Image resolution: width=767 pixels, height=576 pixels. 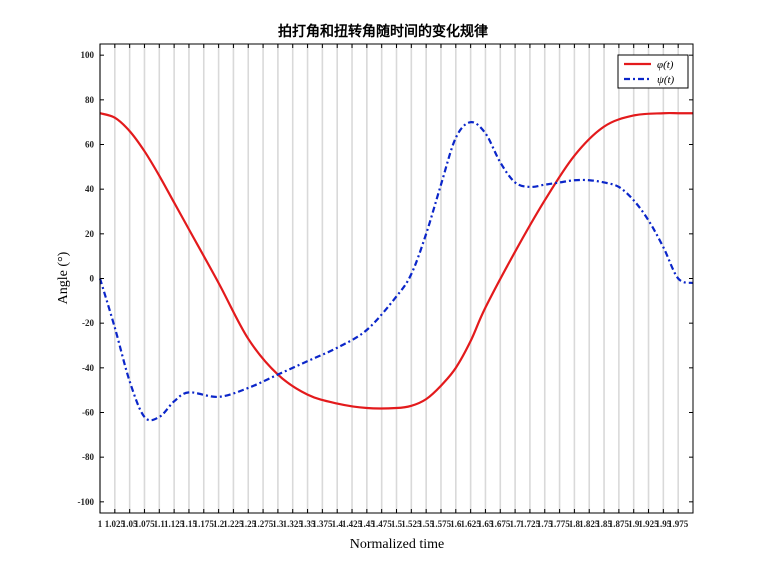 I want to click on x-tick-label: 1.475, so click(x=382, y=524).